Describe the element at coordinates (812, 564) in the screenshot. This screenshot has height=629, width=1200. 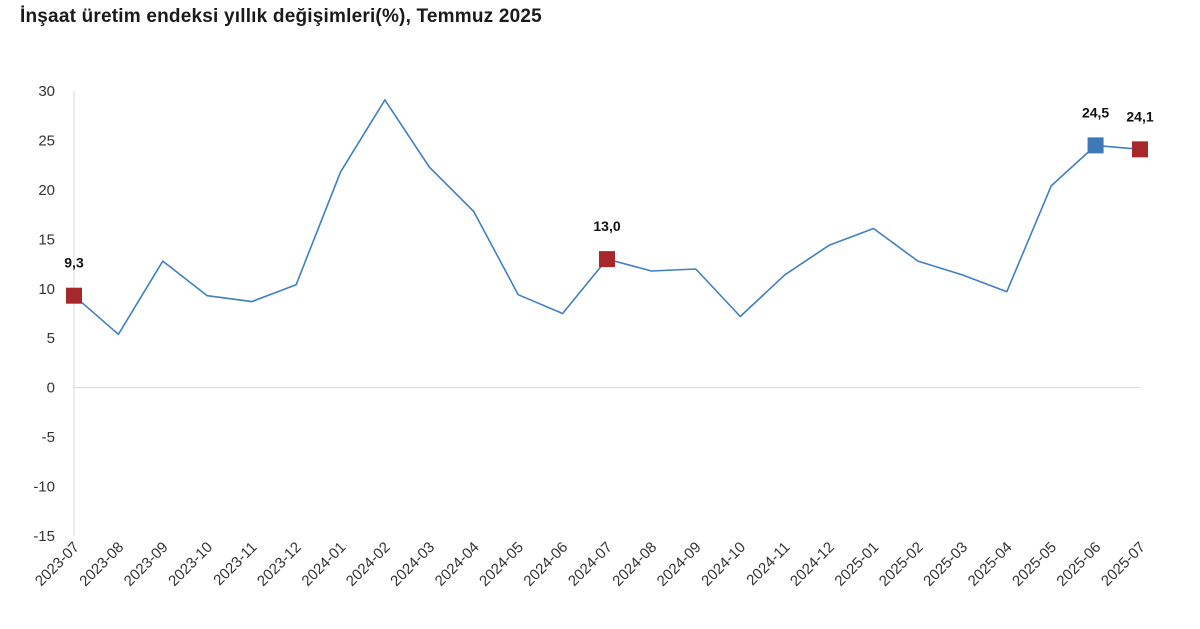
I see `x-tick-label: 2024-12` at that location.